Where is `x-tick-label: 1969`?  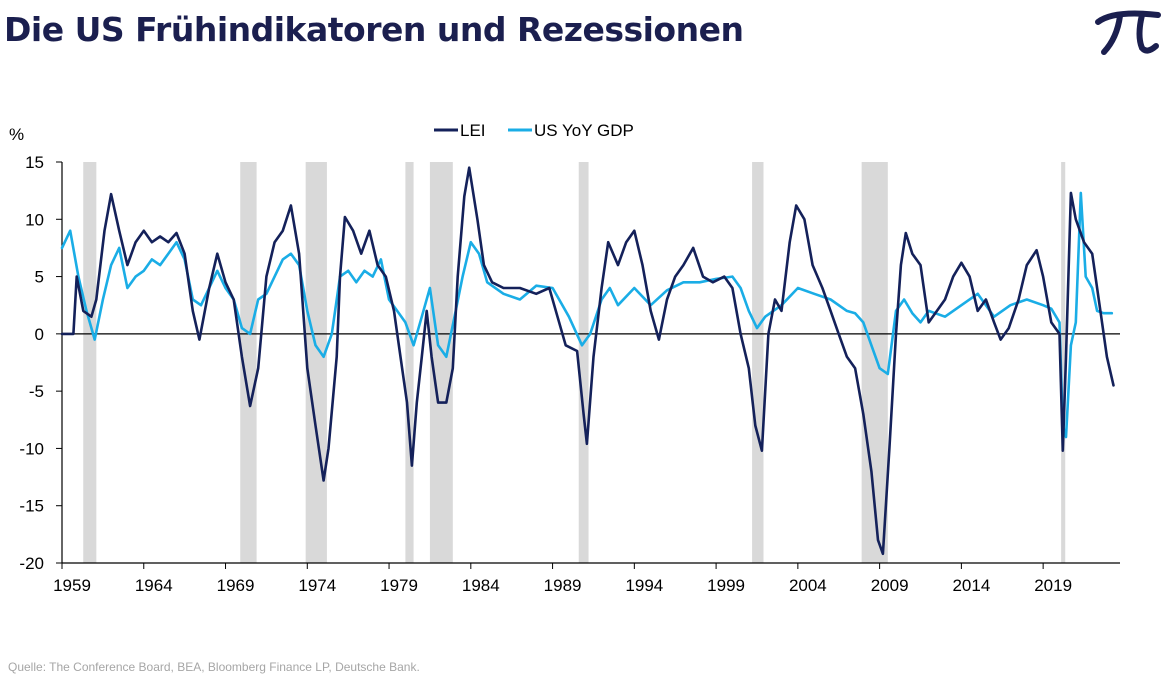 x-tick-label: 1969 is located at coordinates (236, 585).